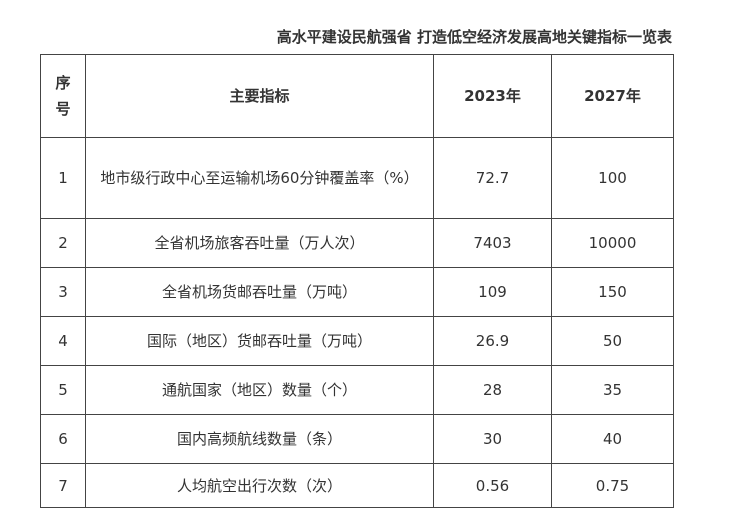 Image resolution: width=730 pixels, height=511 pixels. I want to click on column-header-2023: 2023年, so click(492, 96).